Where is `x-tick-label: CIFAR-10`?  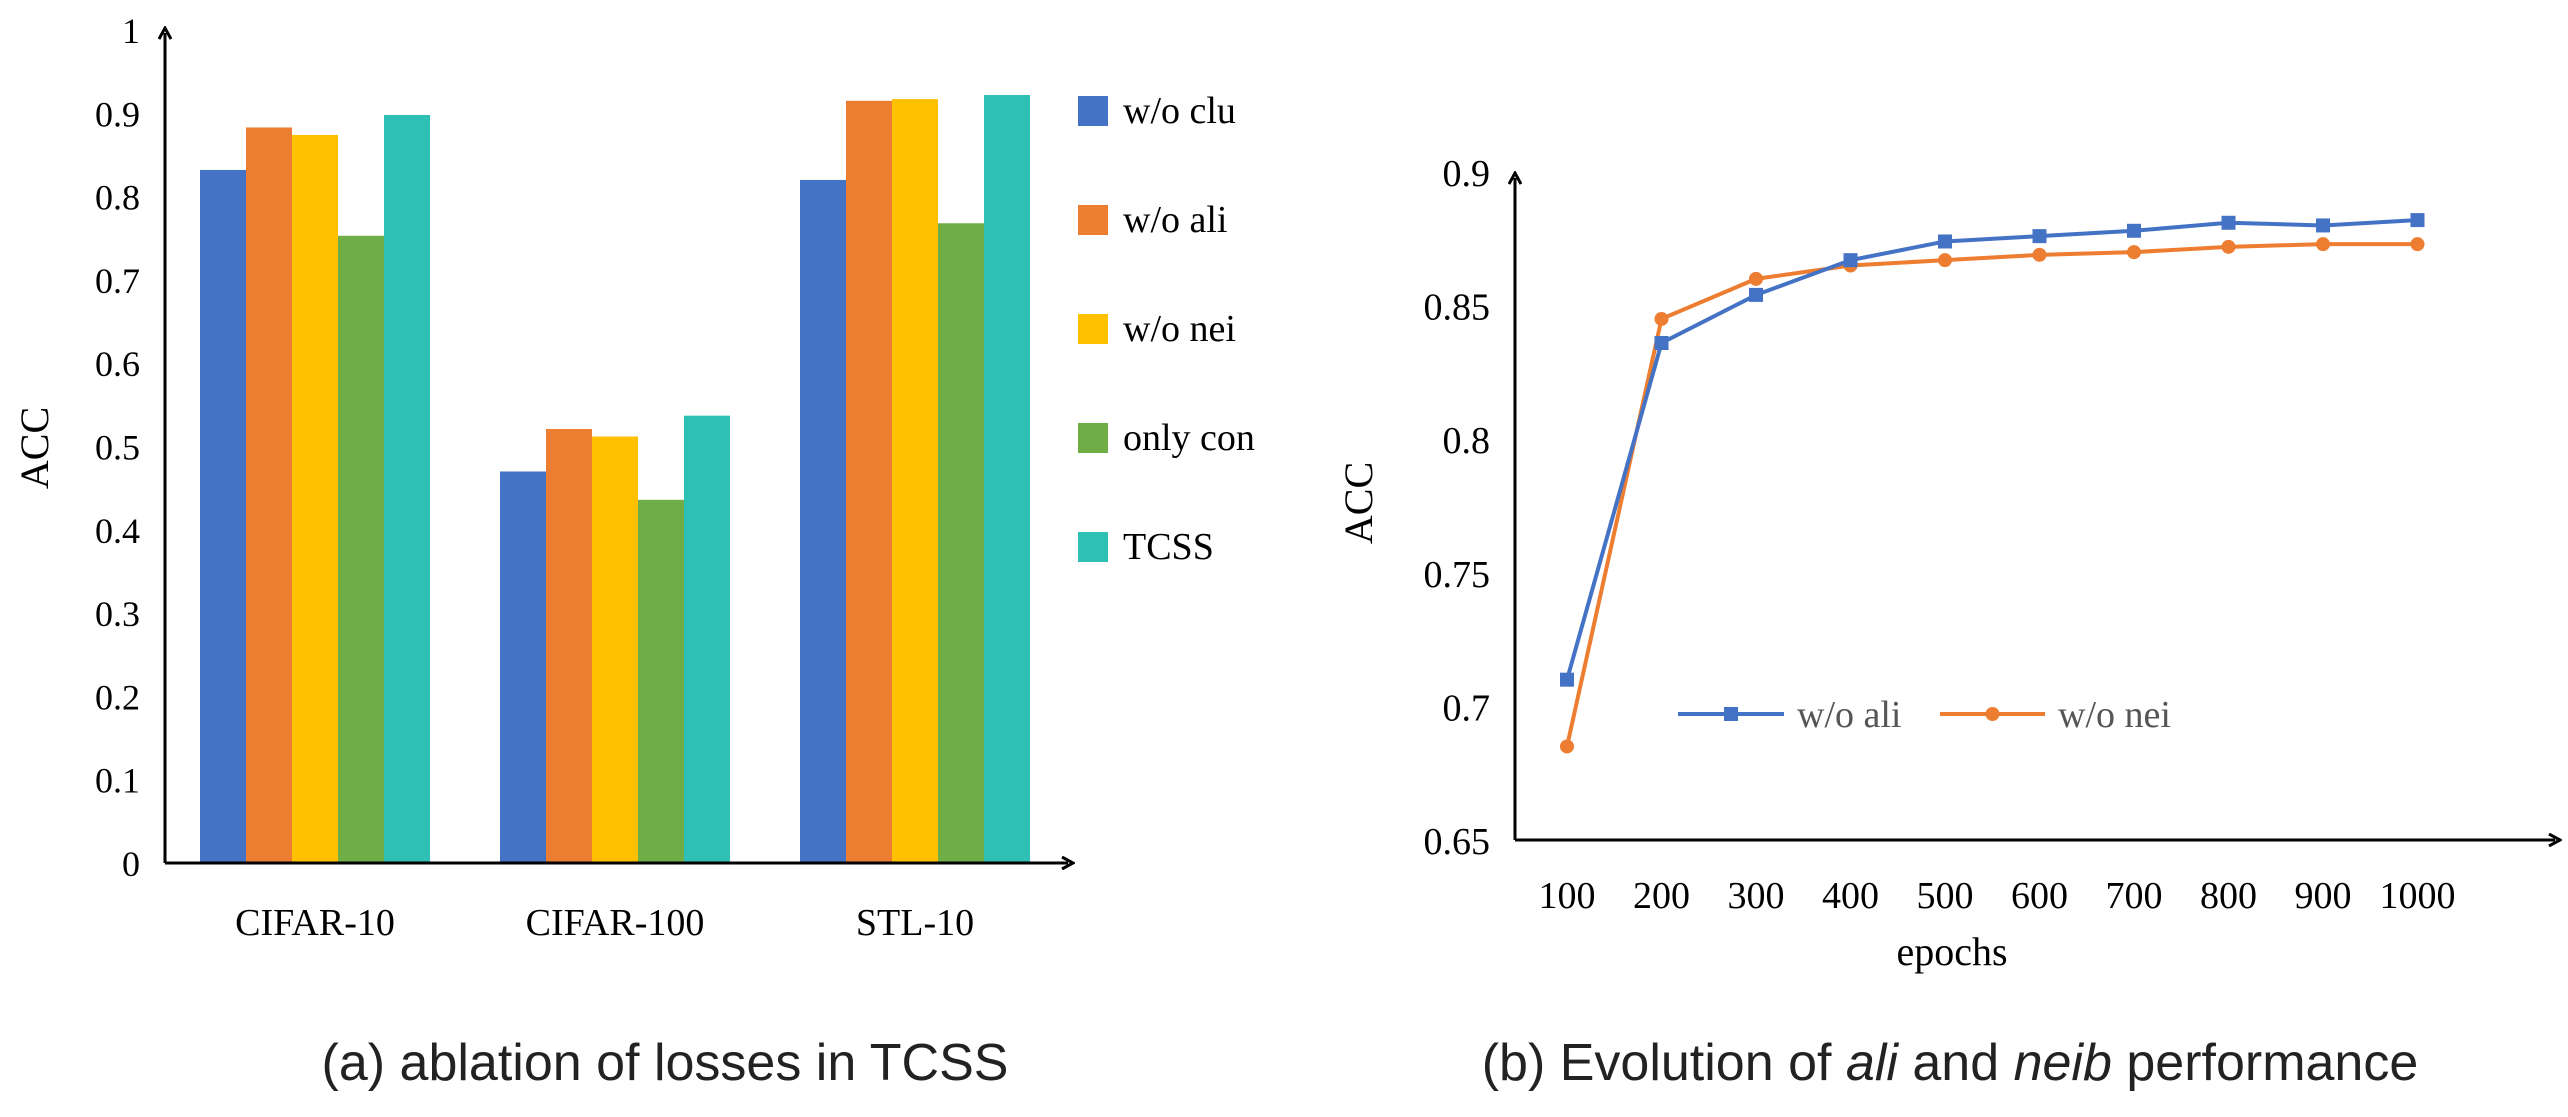
x-tick-label: CIFAR-10 is located at coordinates (315, 923).